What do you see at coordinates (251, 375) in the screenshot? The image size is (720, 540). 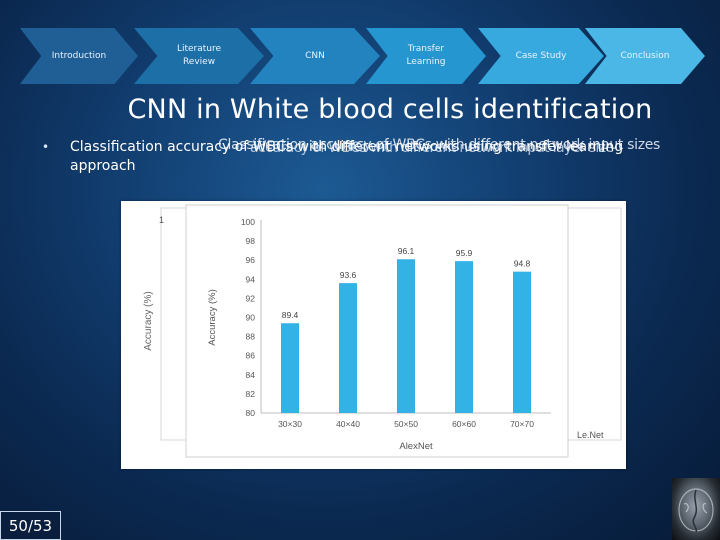 I see `y-tick-label: 84` at bounding box center [251, 375].